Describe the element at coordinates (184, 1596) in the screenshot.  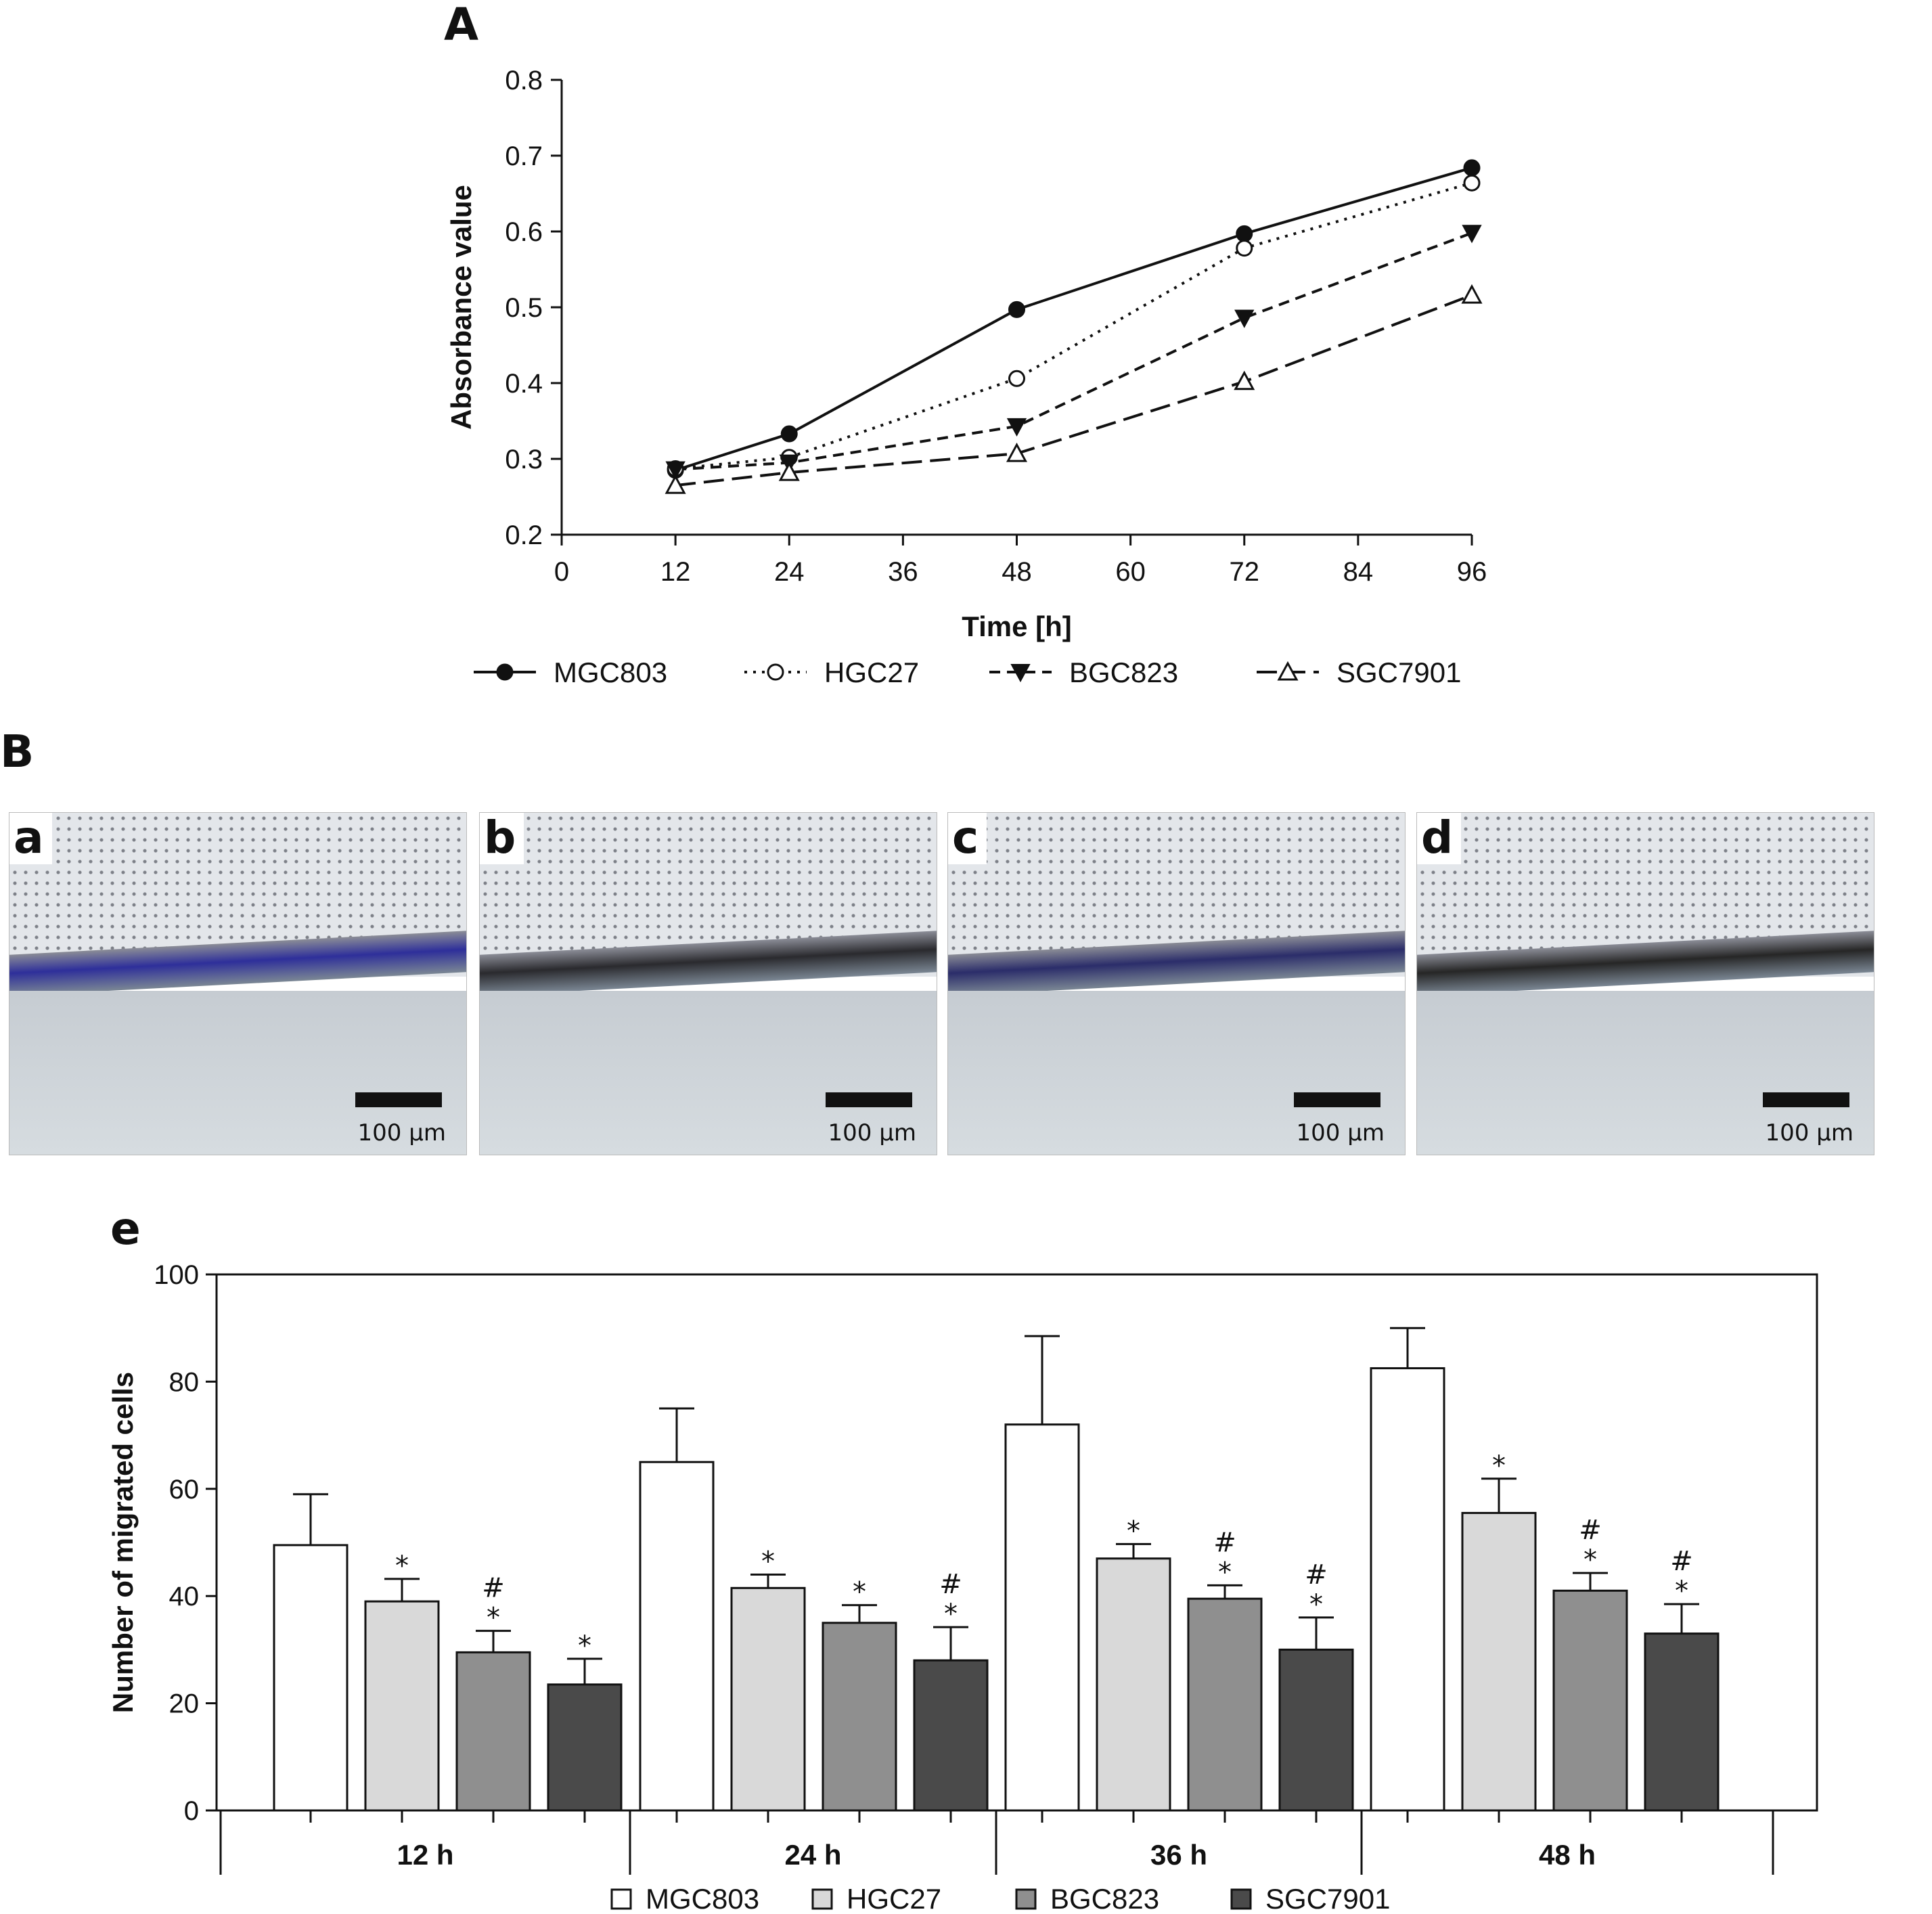
I see `y-tick-label: 40` at that location.